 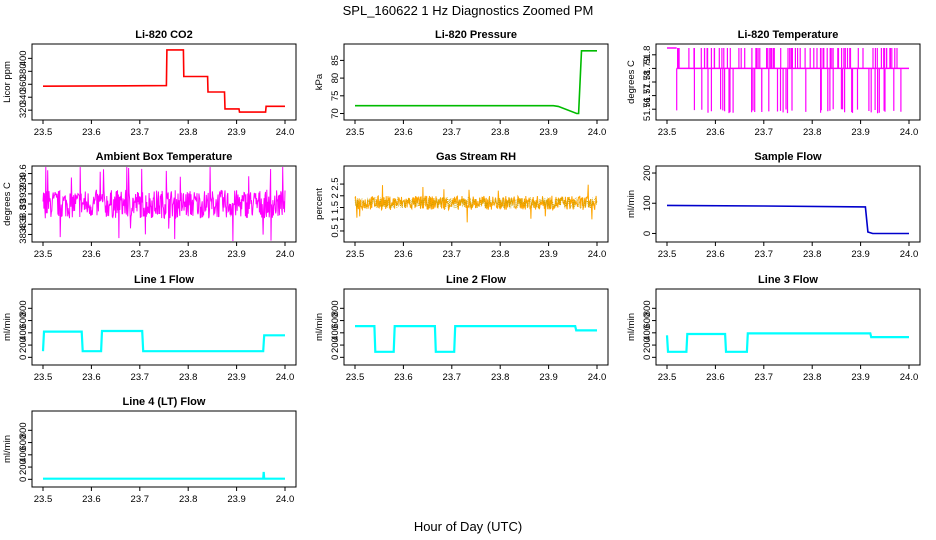 What do you see at coordinates (23, 204) in the screenshot?
I see `y-tick-label: 39` at bounding box center [23, 204].